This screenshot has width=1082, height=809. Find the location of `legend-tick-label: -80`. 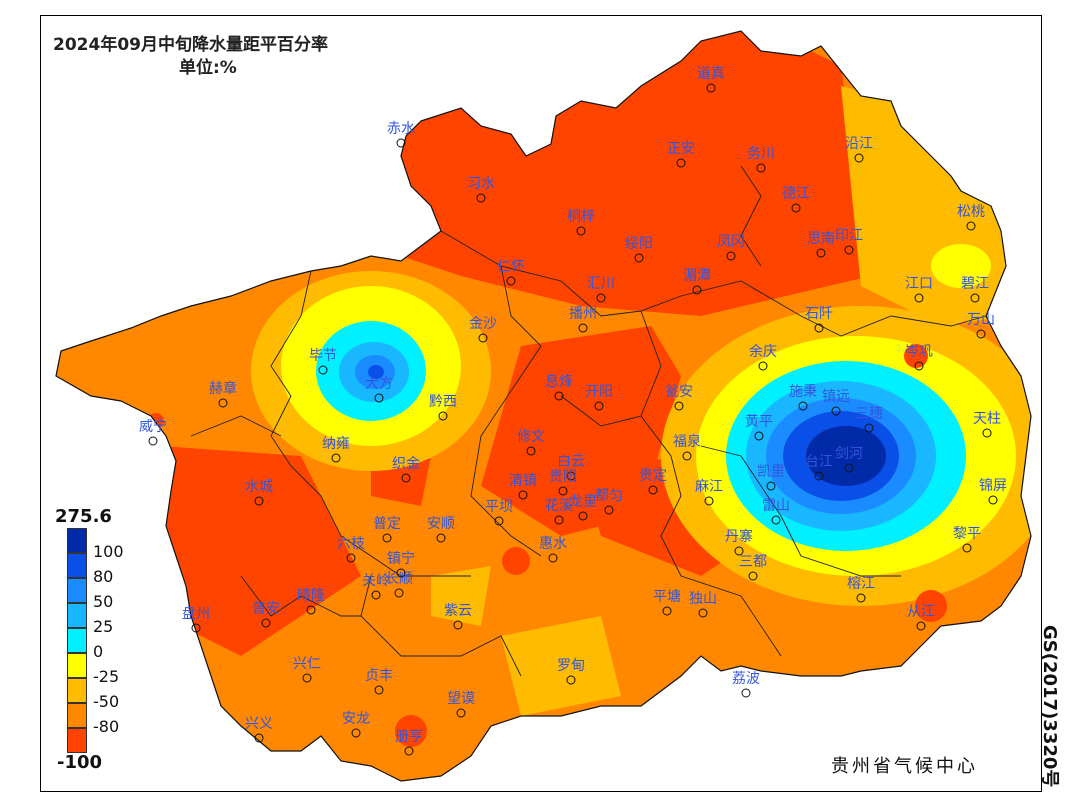

legend-tick-label: -80 is located at coordinates (106, 726).